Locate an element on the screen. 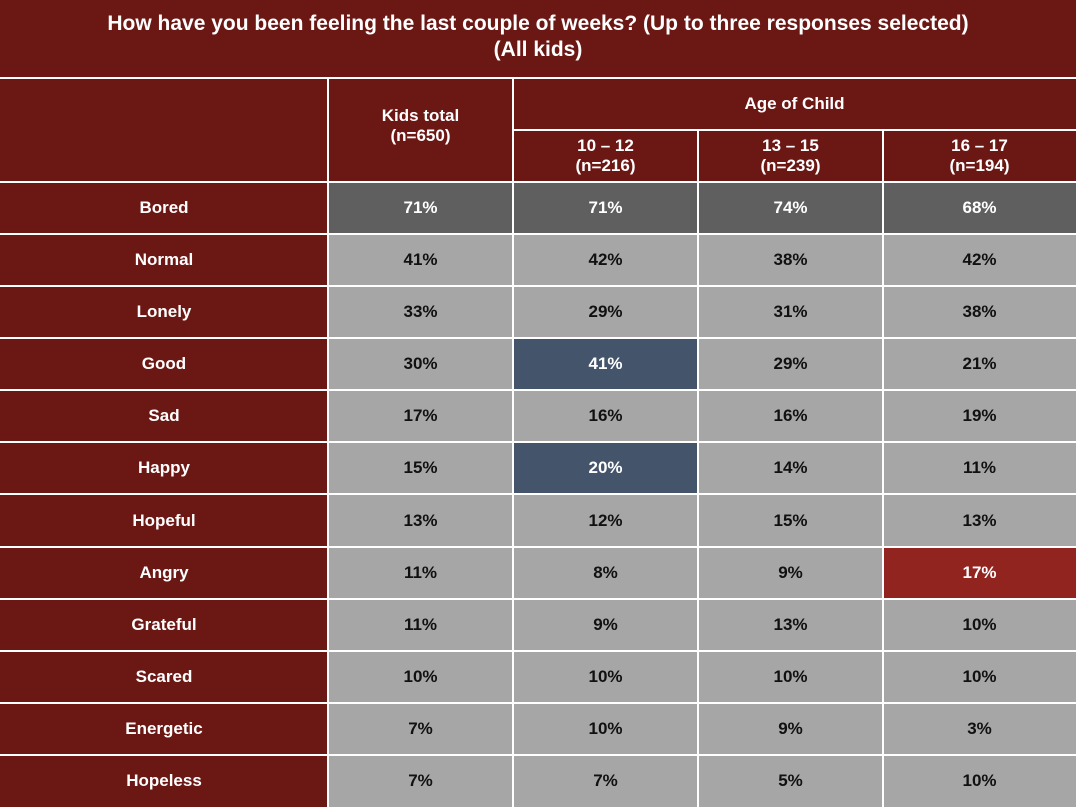  row-label: Lonely is located at coordinates (164, 312).